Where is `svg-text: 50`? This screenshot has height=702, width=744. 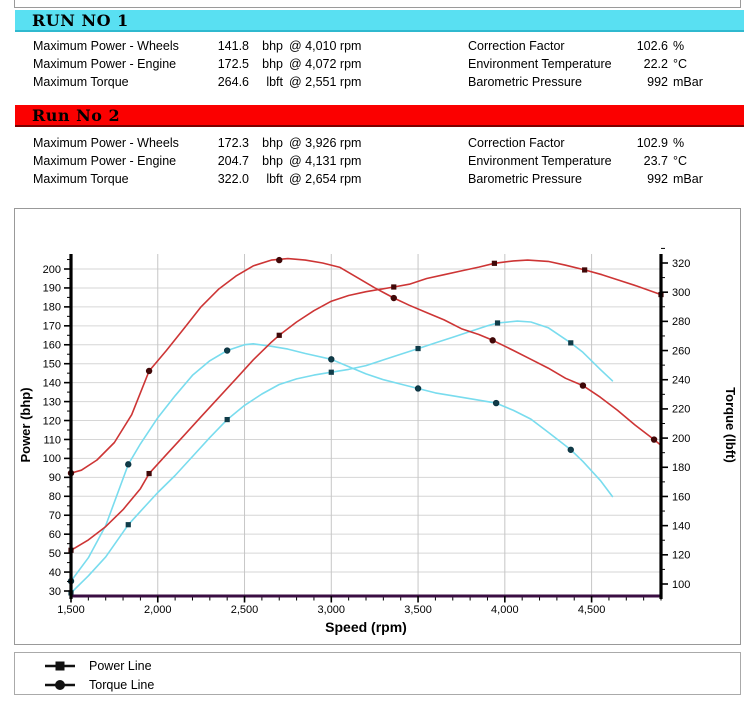
svg-text: 50 is located at coordinates (55, 554).